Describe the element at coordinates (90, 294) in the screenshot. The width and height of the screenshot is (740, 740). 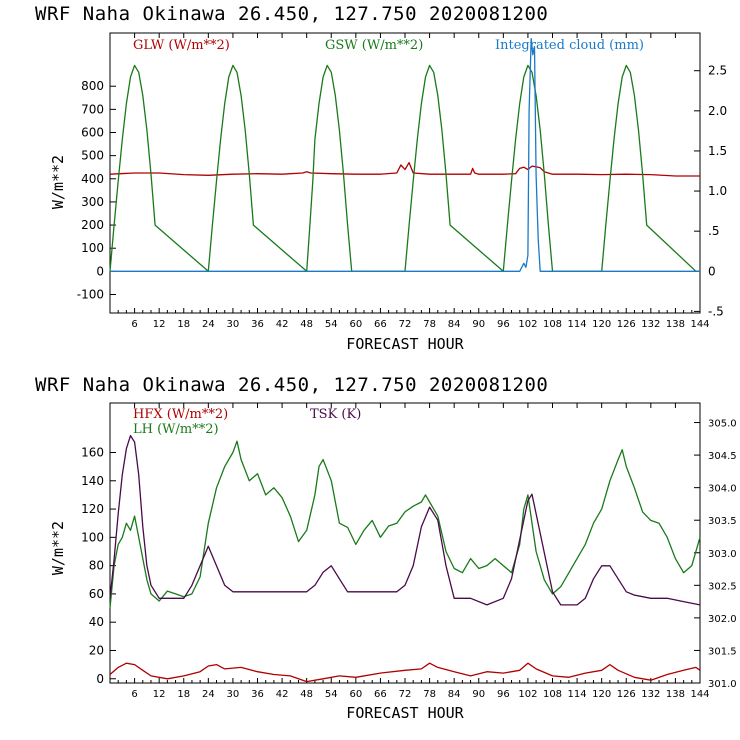
I see `y-tick-label: -100` at that location.